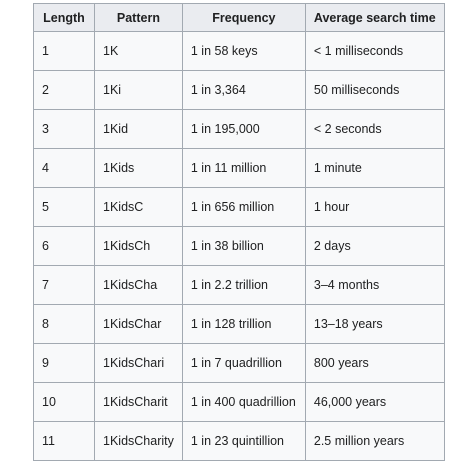  I want to click on table-row: 8 1KidsChar 1 in 128 trillion 13–18 years, so click(239, 324).